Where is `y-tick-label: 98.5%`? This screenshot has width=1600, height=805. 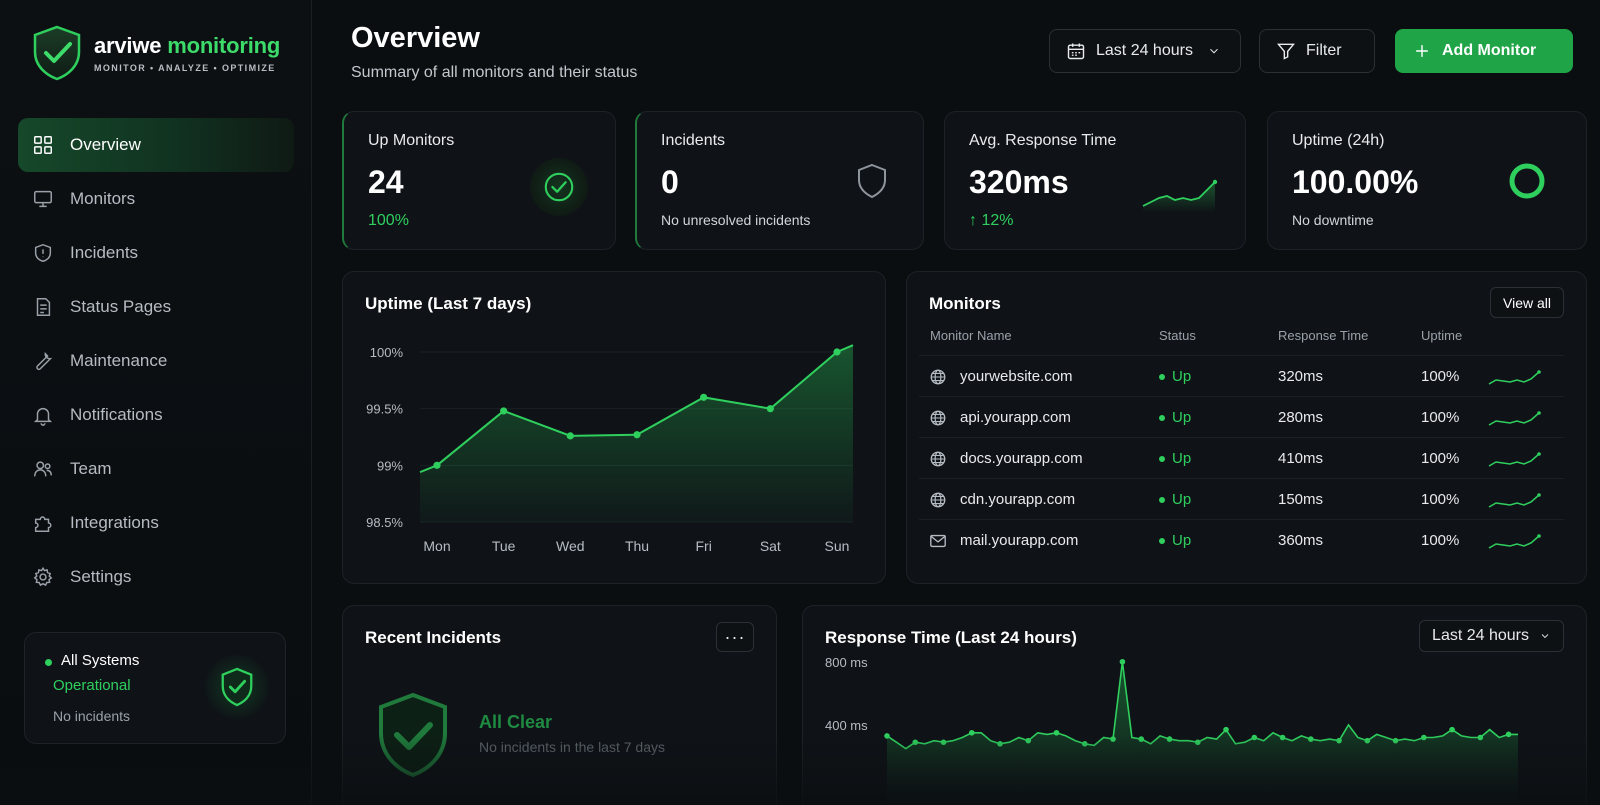
y-tick-label: 98.5% is located at coordinates (384, 522).